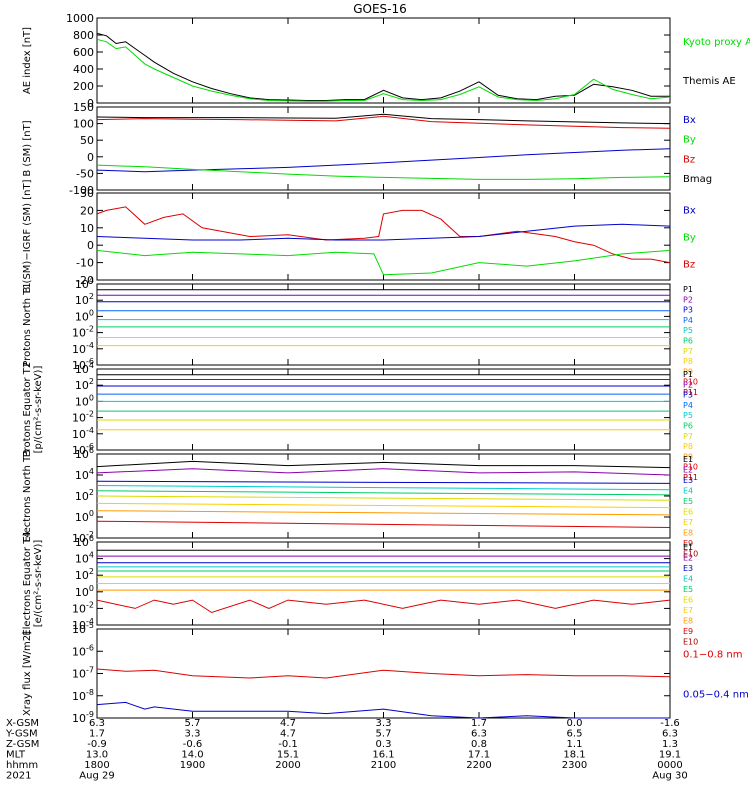 The height and width of the screenshot is (800, 750). Describe the element at coordinates (90, 670) in the screenshot. I see `y-tick-exponent: -7` at that location.